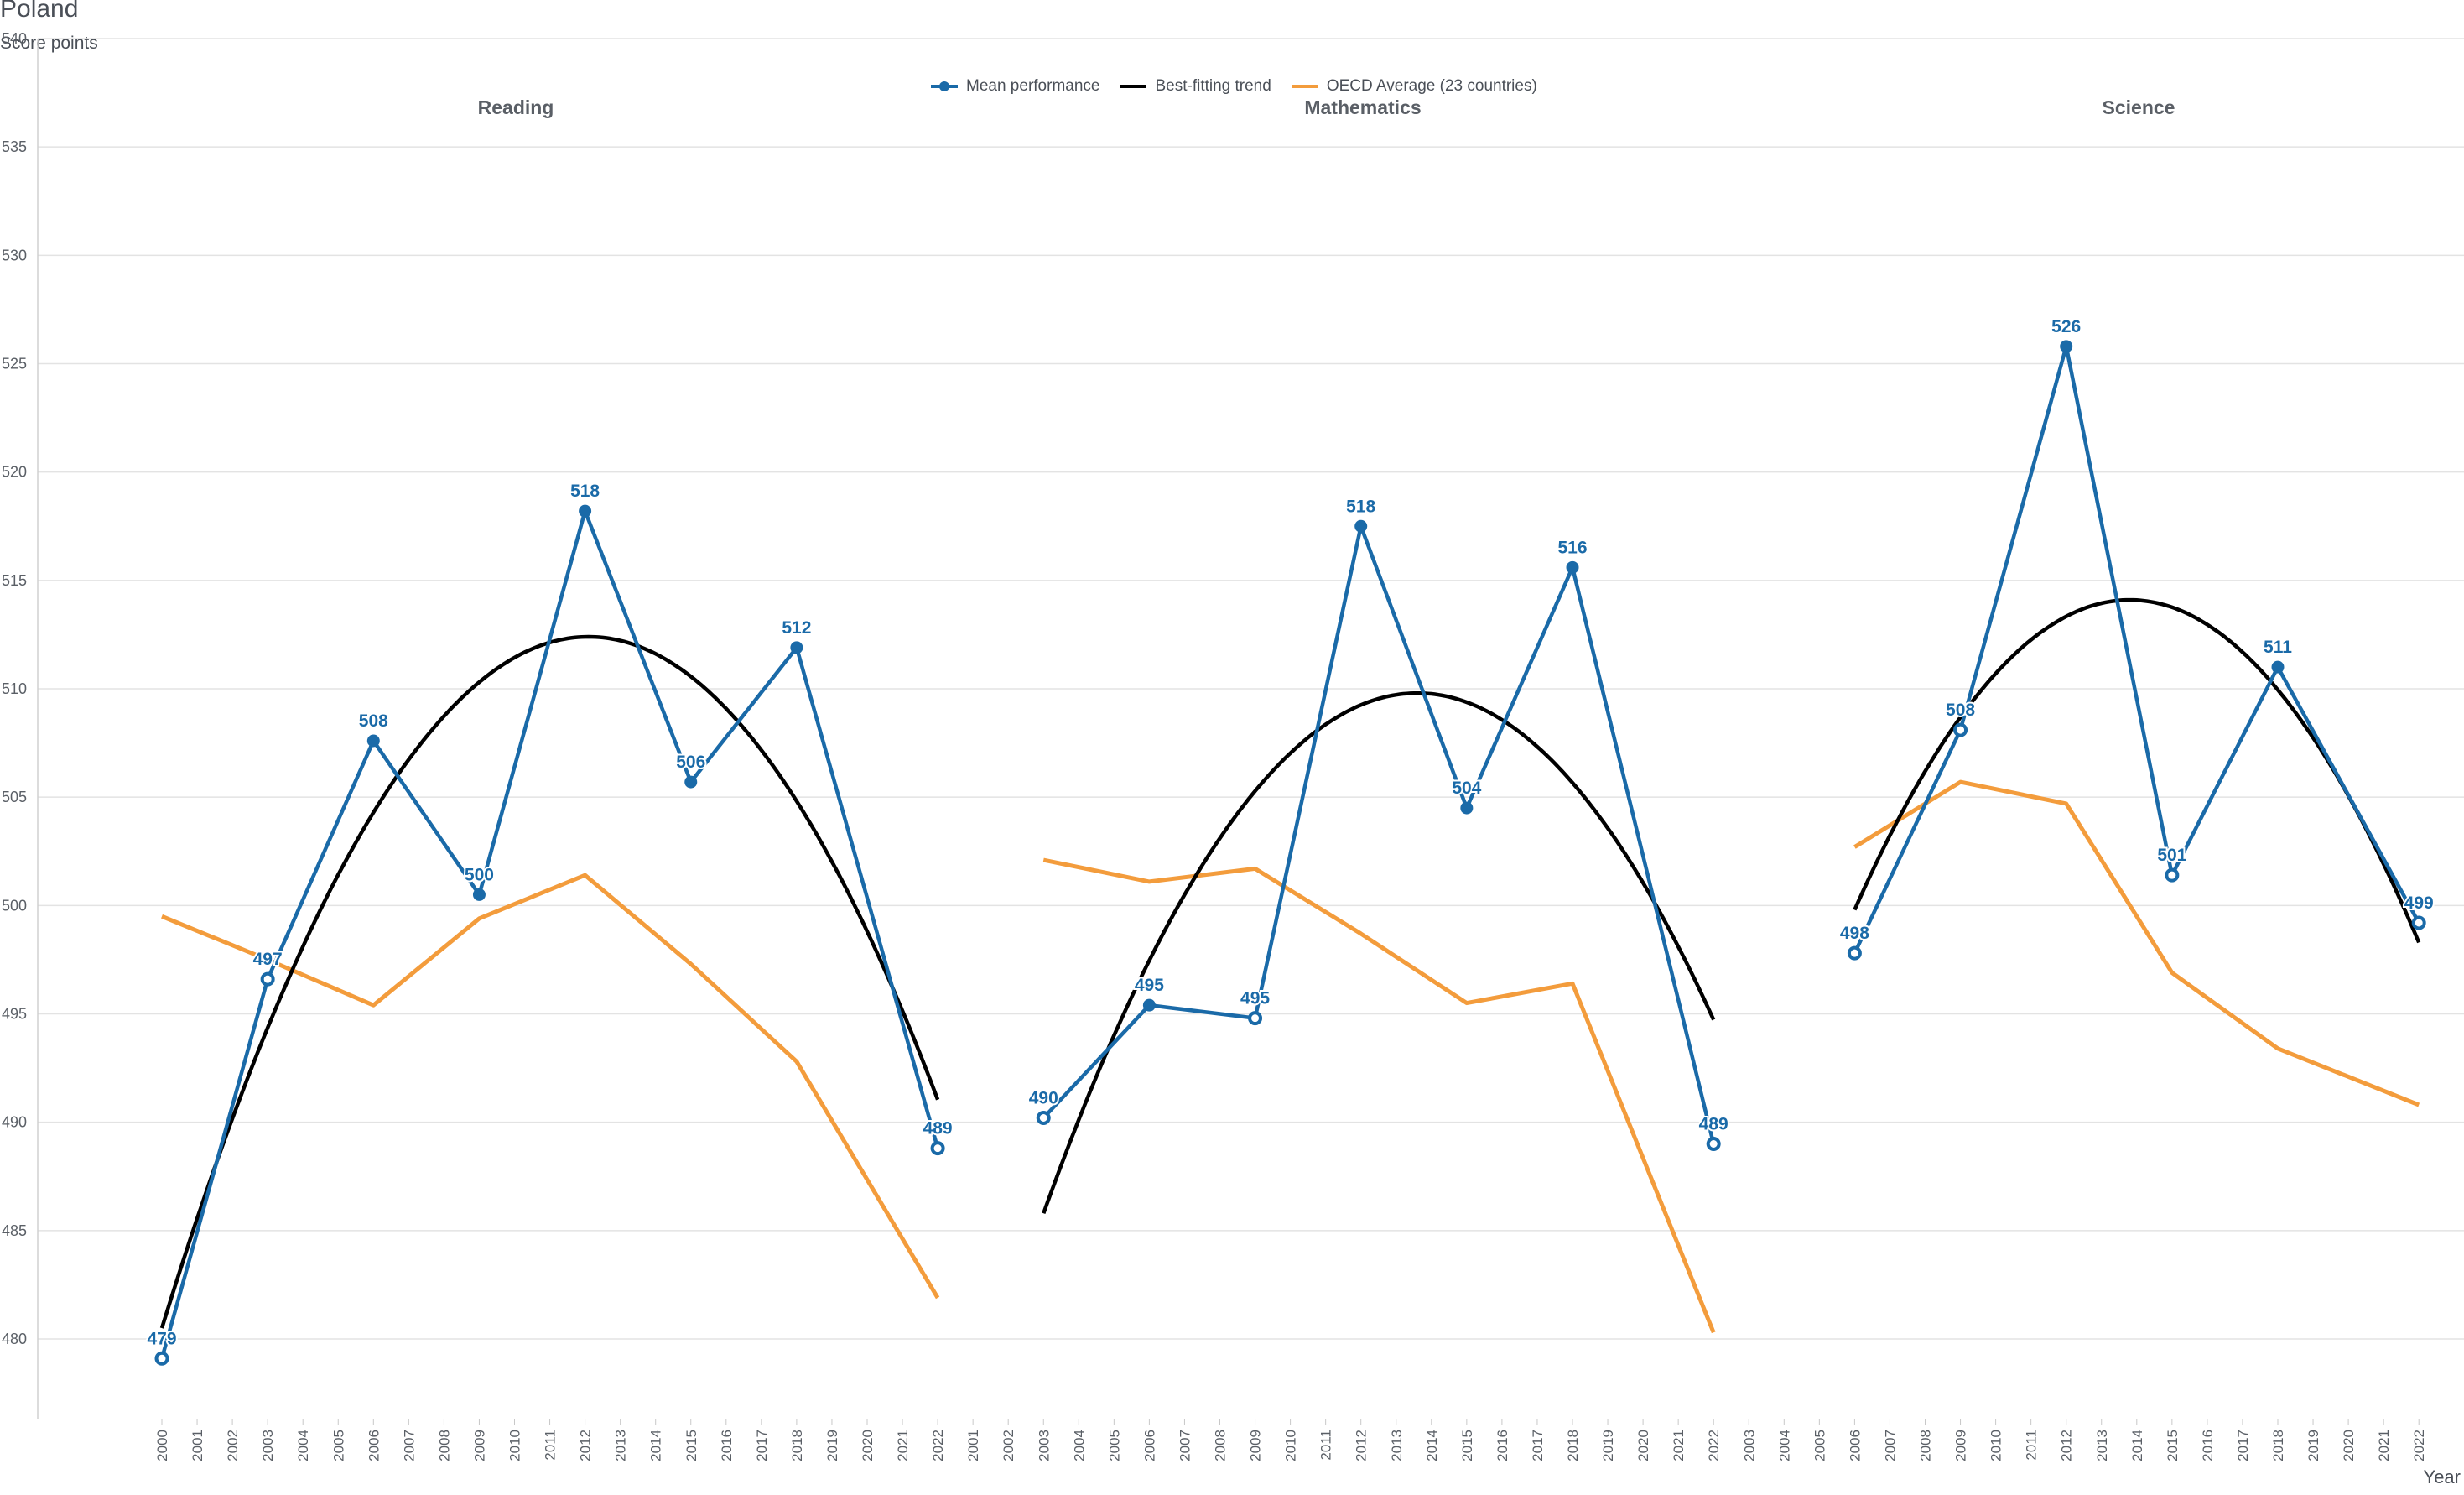  Describe the element at coordinates (14, 905) in the screenshot. I see `y-tick-label-500: 500` at that location.